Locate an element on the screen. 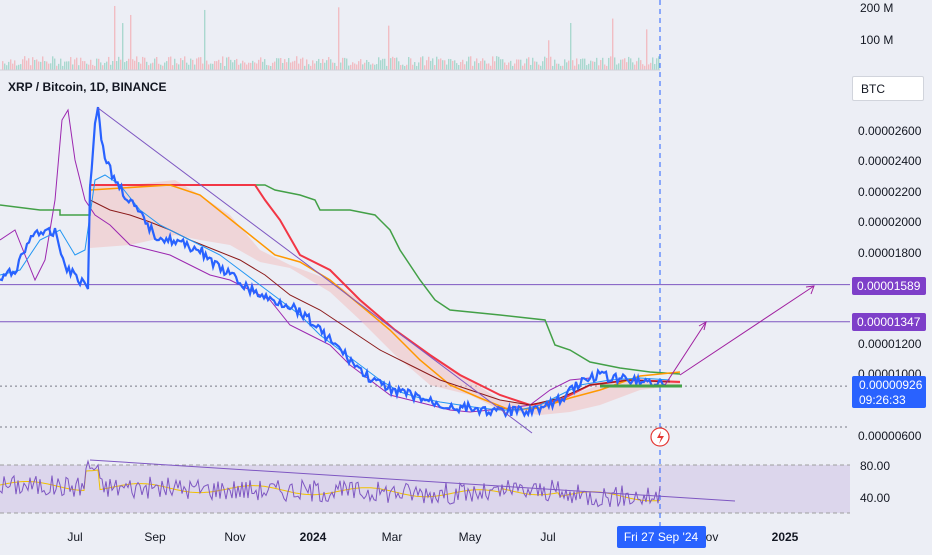 The height and width of the screenshot is (555, 932). level-2-price-tag is located at coordinates (889, 322).